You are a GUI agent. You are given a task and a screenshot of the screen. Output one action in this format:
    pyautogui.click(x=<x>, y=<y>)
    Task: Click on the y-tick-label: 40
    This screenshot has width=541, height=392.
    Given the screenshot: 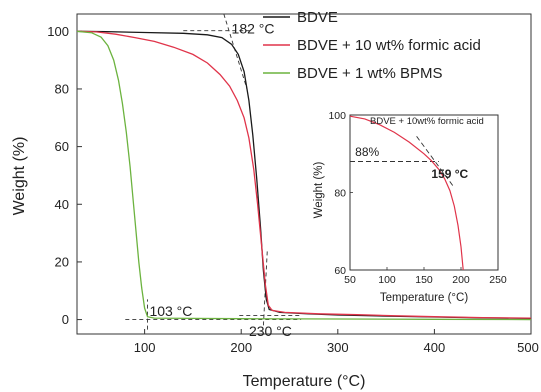 What is the action you would take?
    pyautogui.click(x=62, y=204)
    